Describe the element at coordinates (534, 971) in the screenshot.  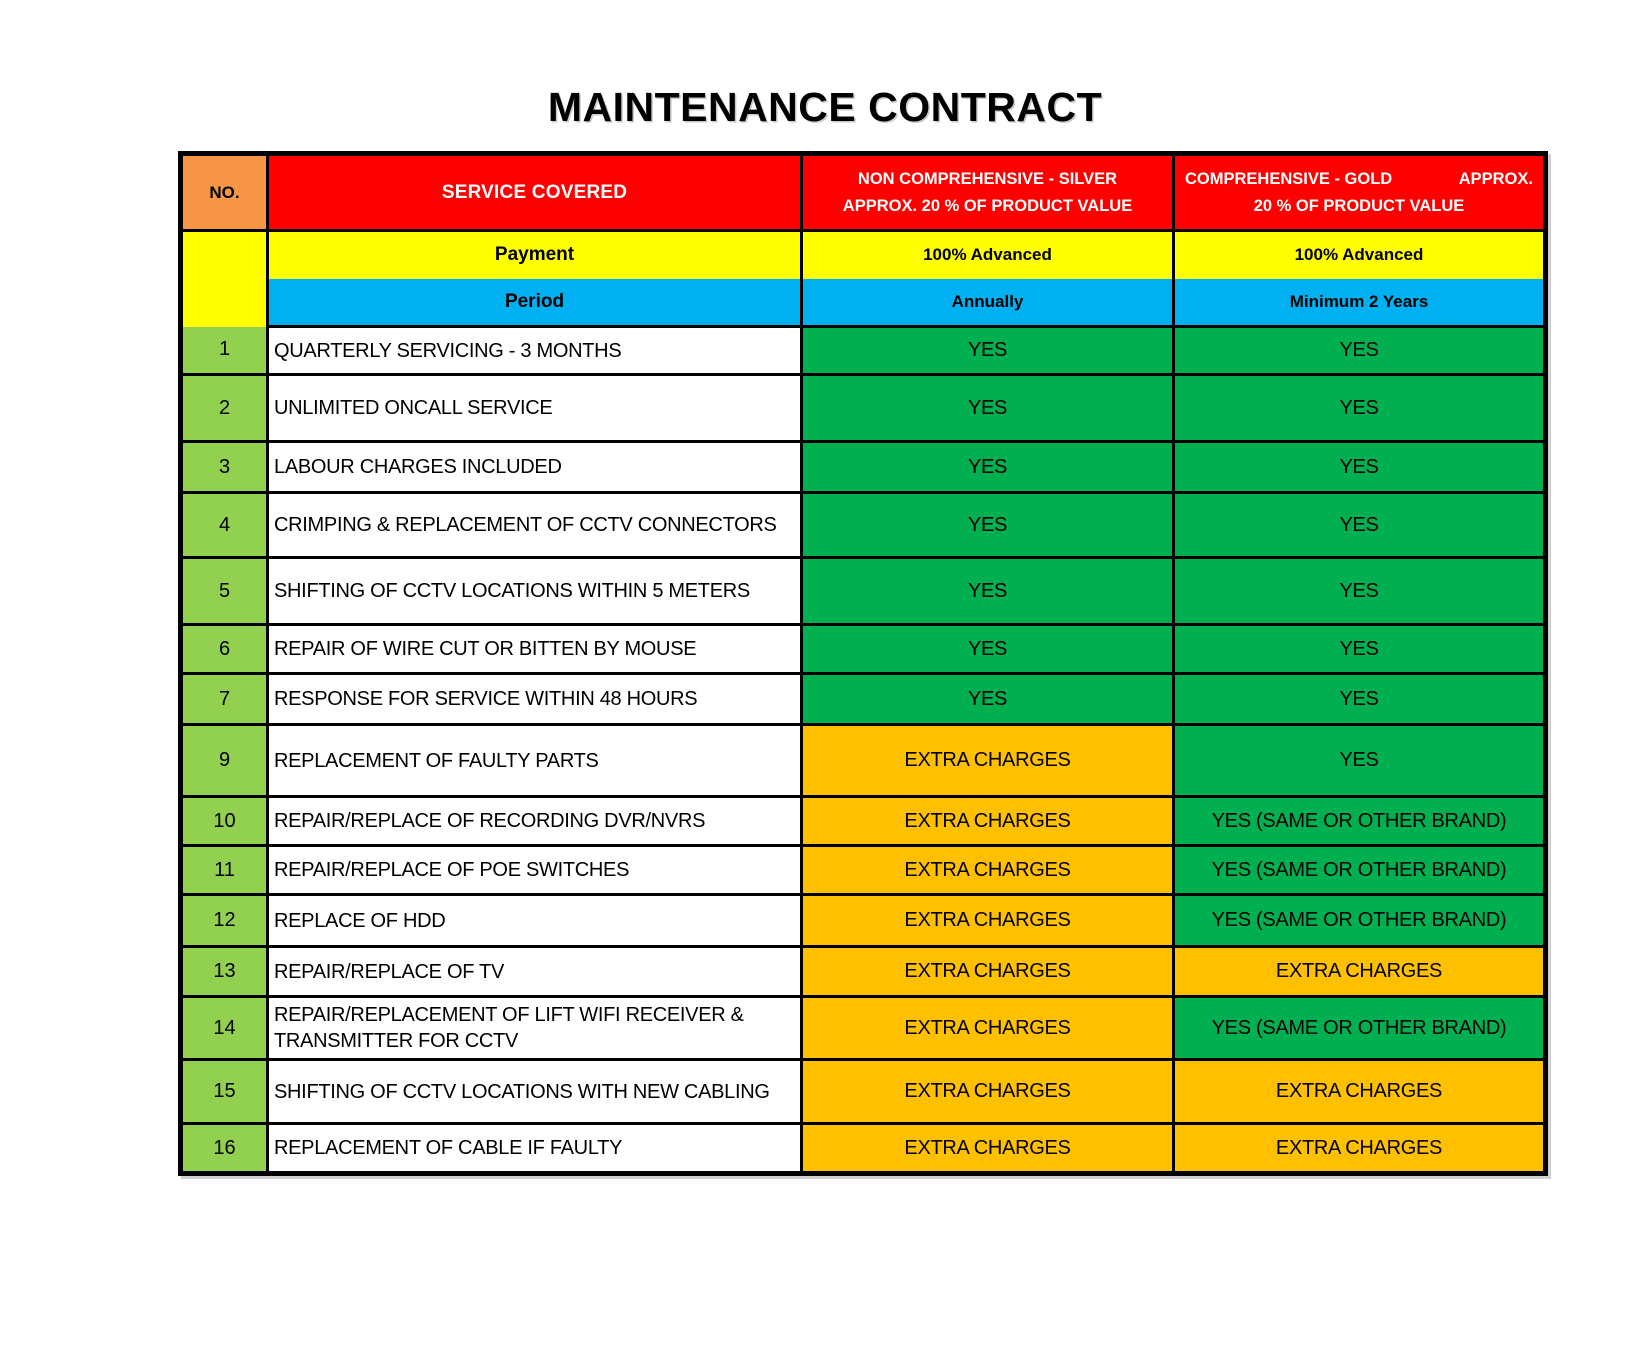
I see `service-cell: REPAIR/REPLACE OF TV` at that location.